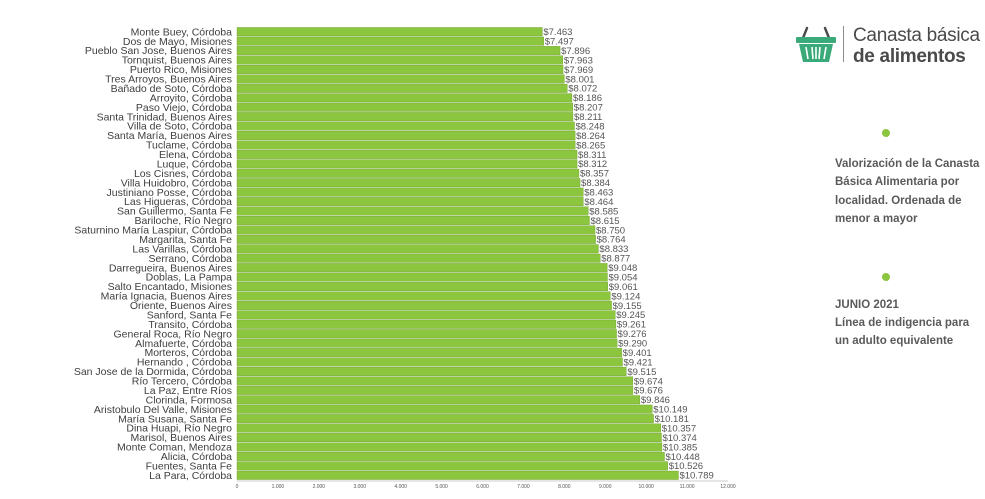 The height and width of the screenshot is (499, 985). What do you see at coordinates (170, 268) in the screenshot?
I see `category-label: Darregueira, Buenos Aires` at bounding box center [170, 268].